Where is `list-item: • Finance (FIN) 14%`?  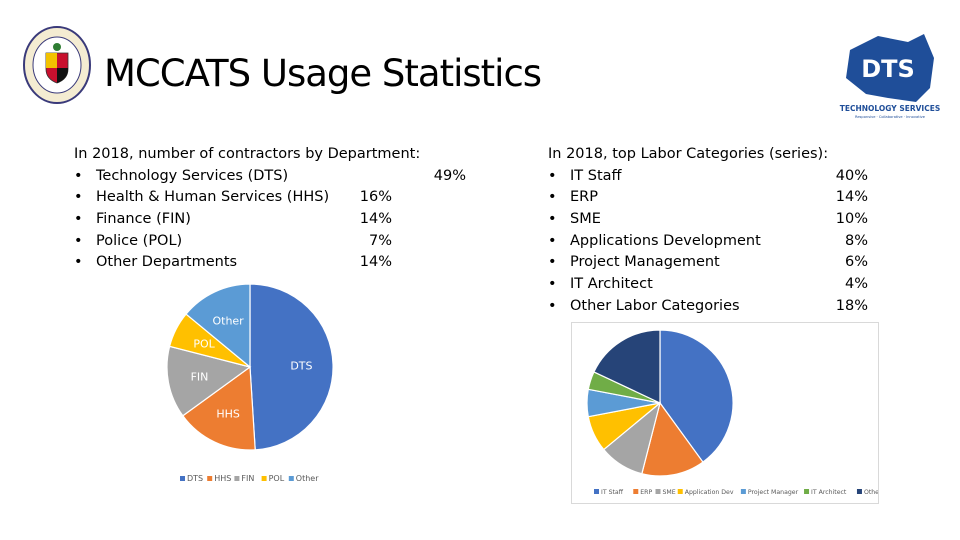
list-item: • Finance (FIN) 14% is located at coordinates (233, 220).